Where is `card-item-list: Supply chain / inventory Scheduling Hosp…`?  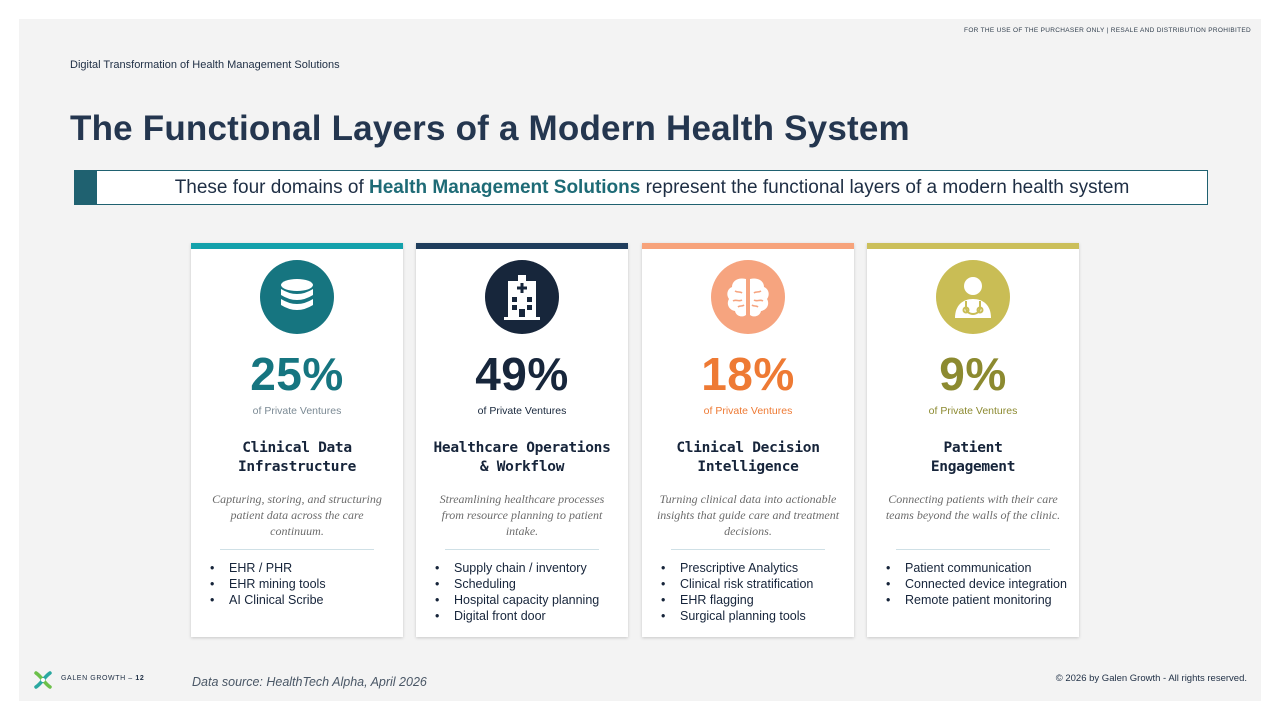 card-item-list: Supply chain / inventory Scheduling Hosp… is located at coordinates (531, 592).